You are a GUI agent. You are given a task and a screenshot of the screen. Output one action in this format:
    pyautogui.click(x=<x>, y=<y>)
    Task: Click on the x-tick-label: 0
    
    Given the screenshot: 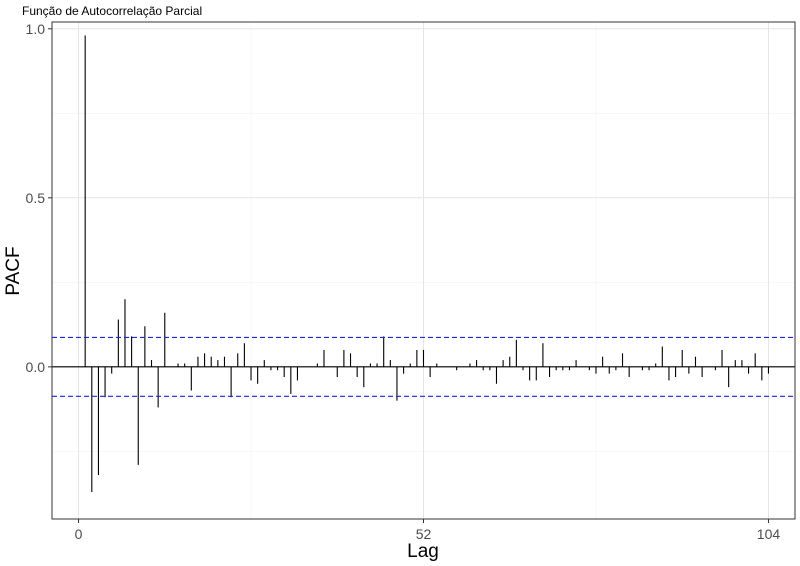 What is the action you would take?
    pyautogui.click(x=79, y=534)
    